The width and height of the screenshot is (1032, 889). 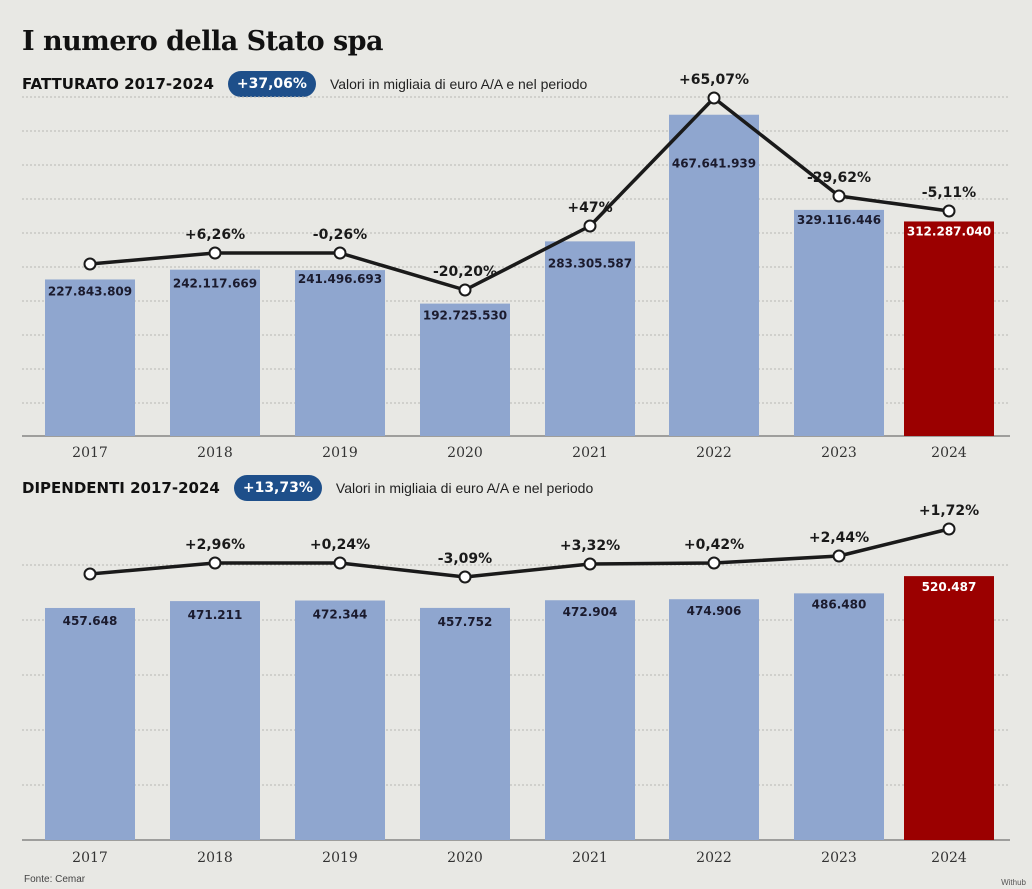 What do you see at coordinates (203, 41) in the screenshot?
I see `page-title: I numero della Stato spa` at bounding box center [203, 41].